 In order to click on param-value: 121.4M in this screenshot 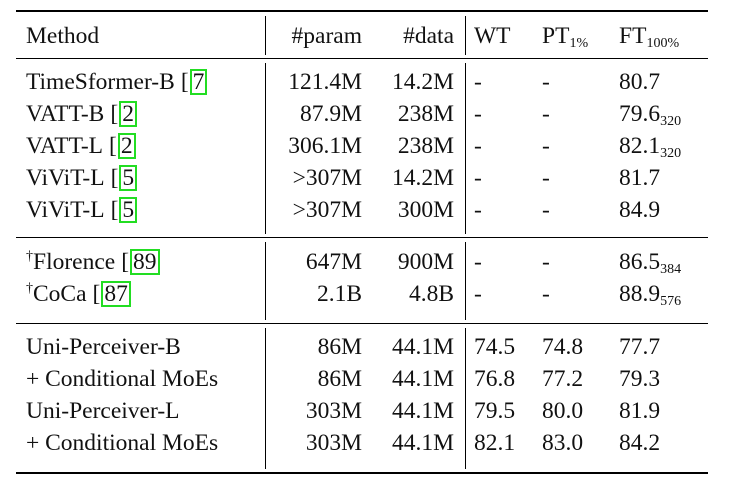, I will do `click(325, 82)`.